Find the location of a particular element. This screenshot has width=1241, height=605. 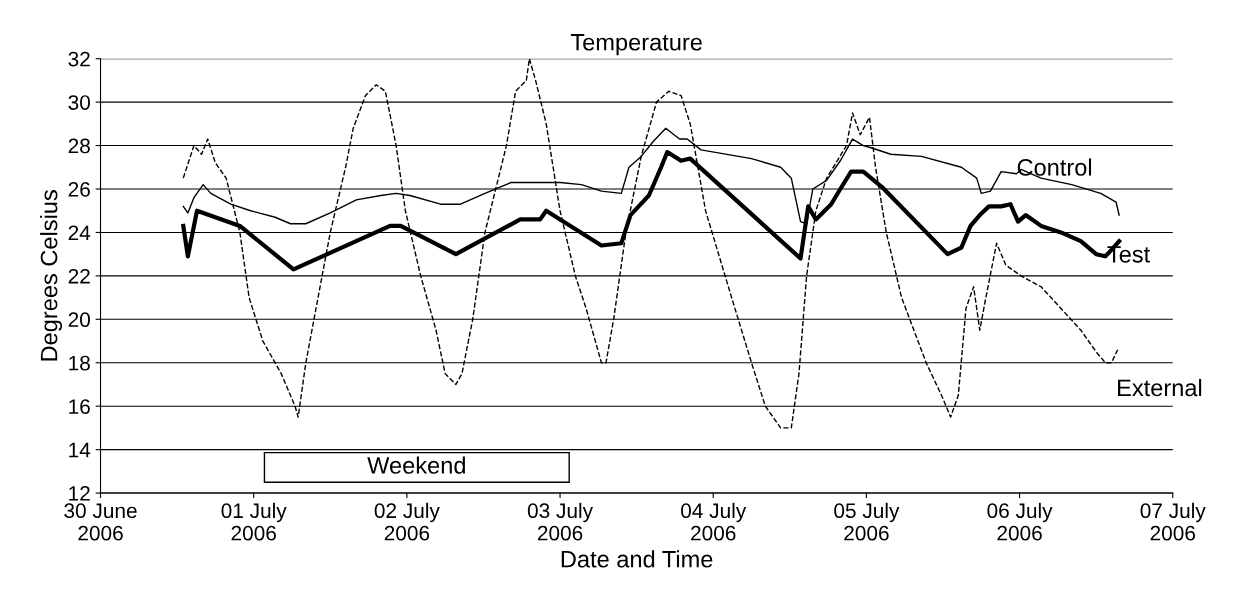

y-tick-label: 12 is located at coordinates (79, 493).